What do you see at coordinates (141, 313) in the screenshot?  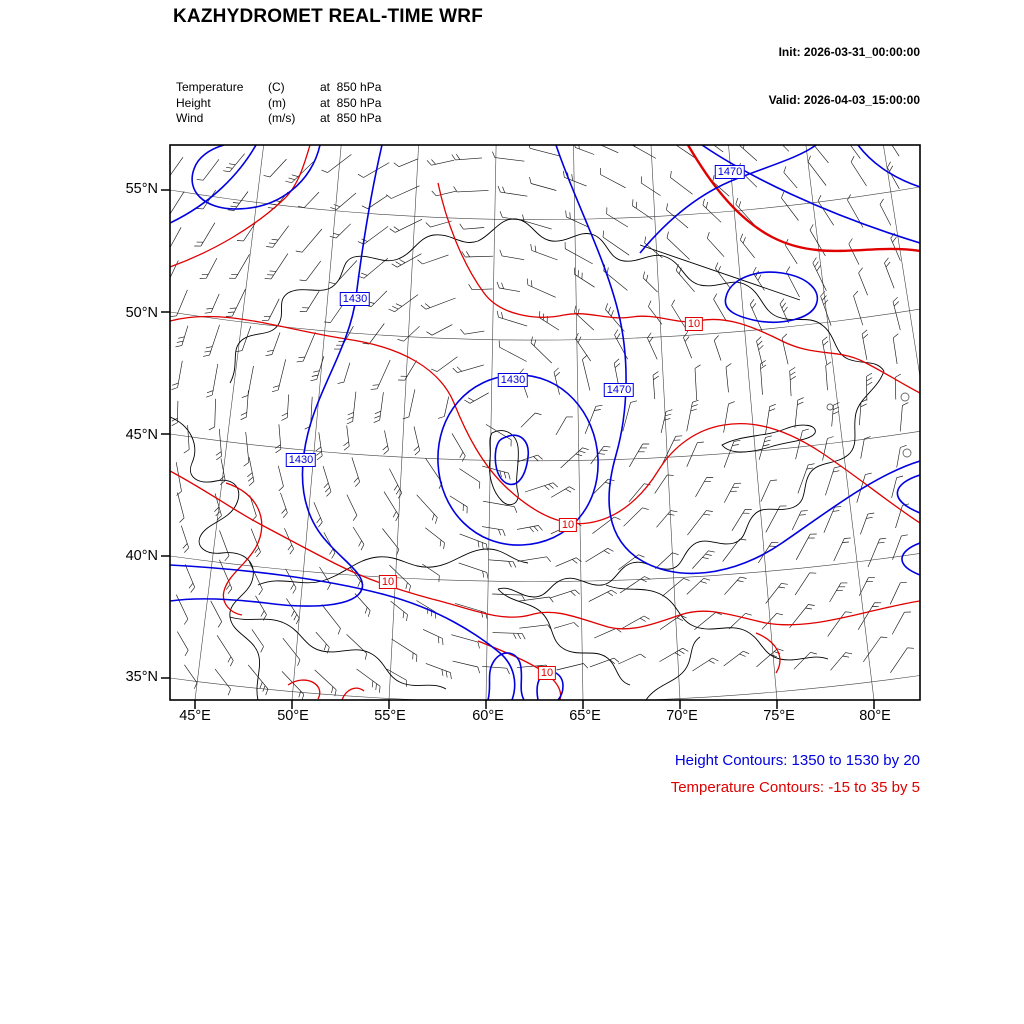 I see `lat-tick-label: 50°N` at bounding box center [141, 313].